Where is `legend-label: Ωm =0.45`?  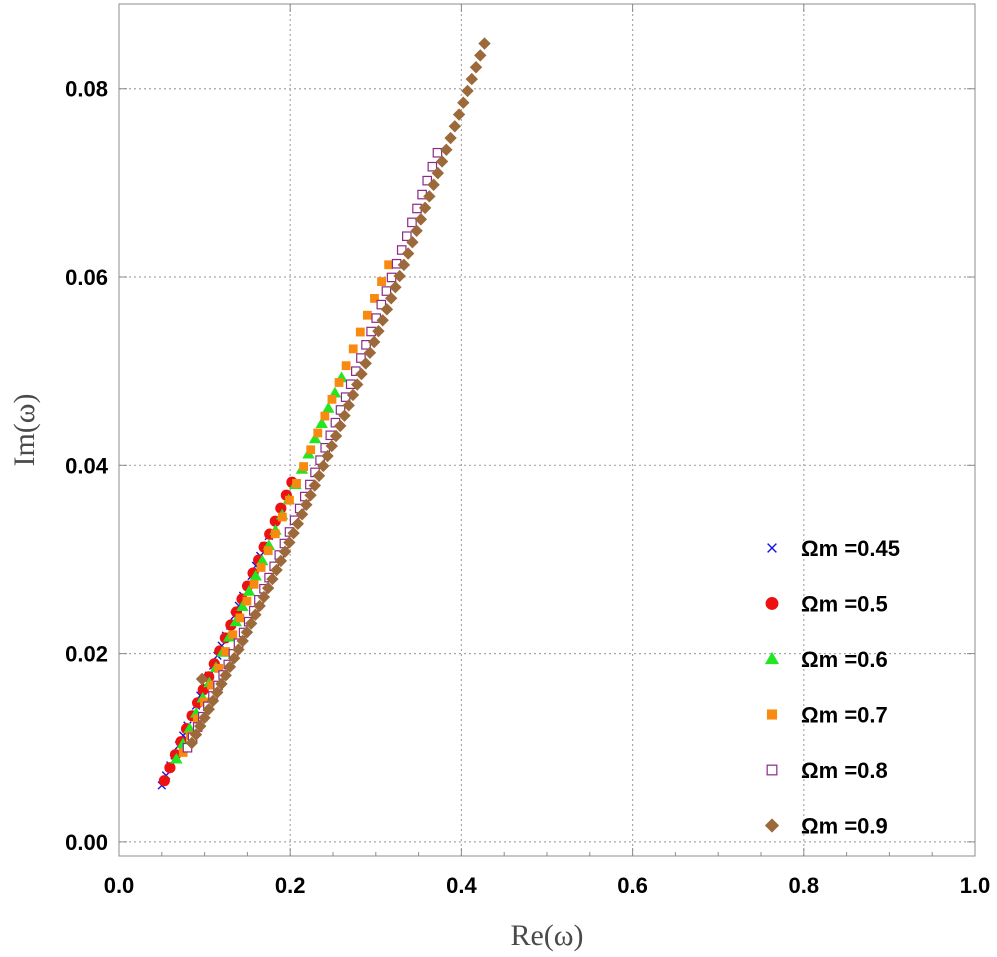
legend-label: Ωm =0.45 is located at coordinates (850, 548).